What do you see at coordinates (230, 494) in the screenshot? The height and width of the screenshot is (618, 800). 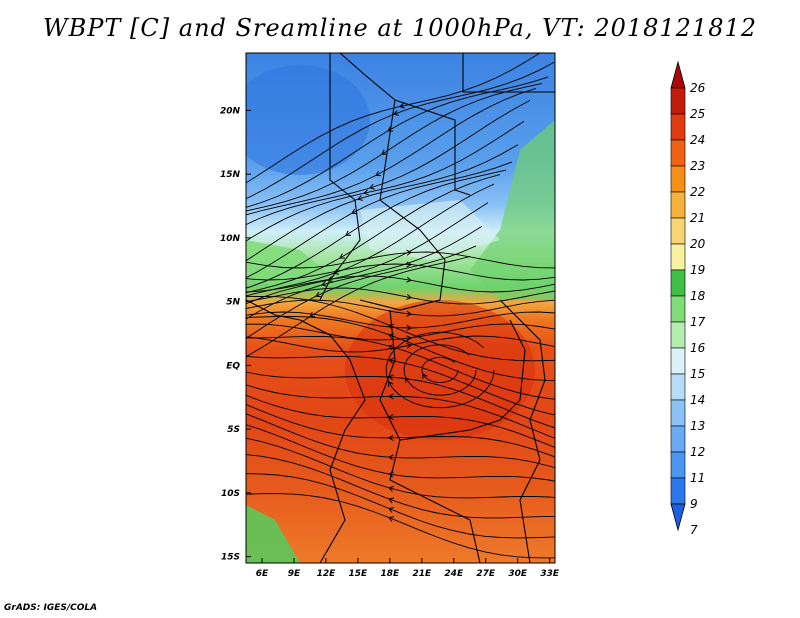 I see `lat-tick-label: 10S` at bounding box center [230, 494].